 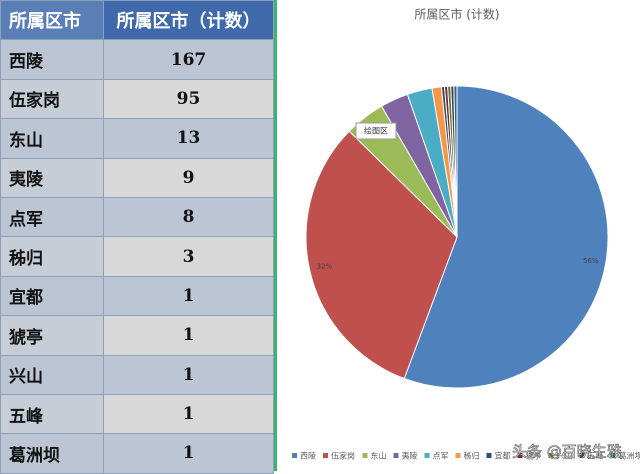 I want to click on watermark: 头条 @百晓生雅, so click(x=567, y=452).